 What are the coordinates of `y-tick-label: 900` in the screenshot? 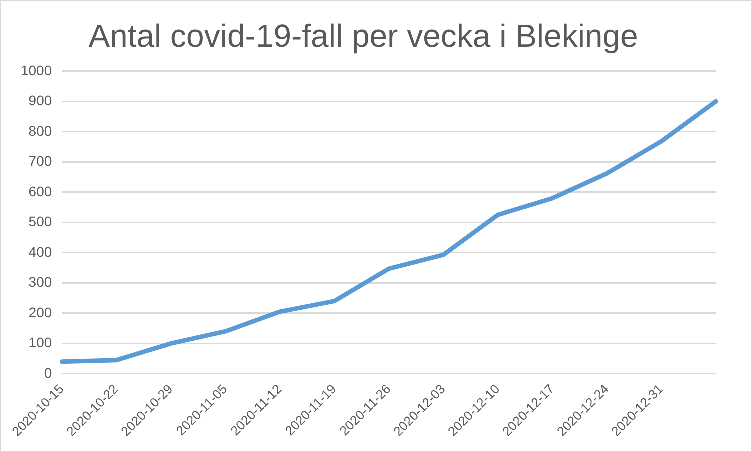 It's located at (40, 100).